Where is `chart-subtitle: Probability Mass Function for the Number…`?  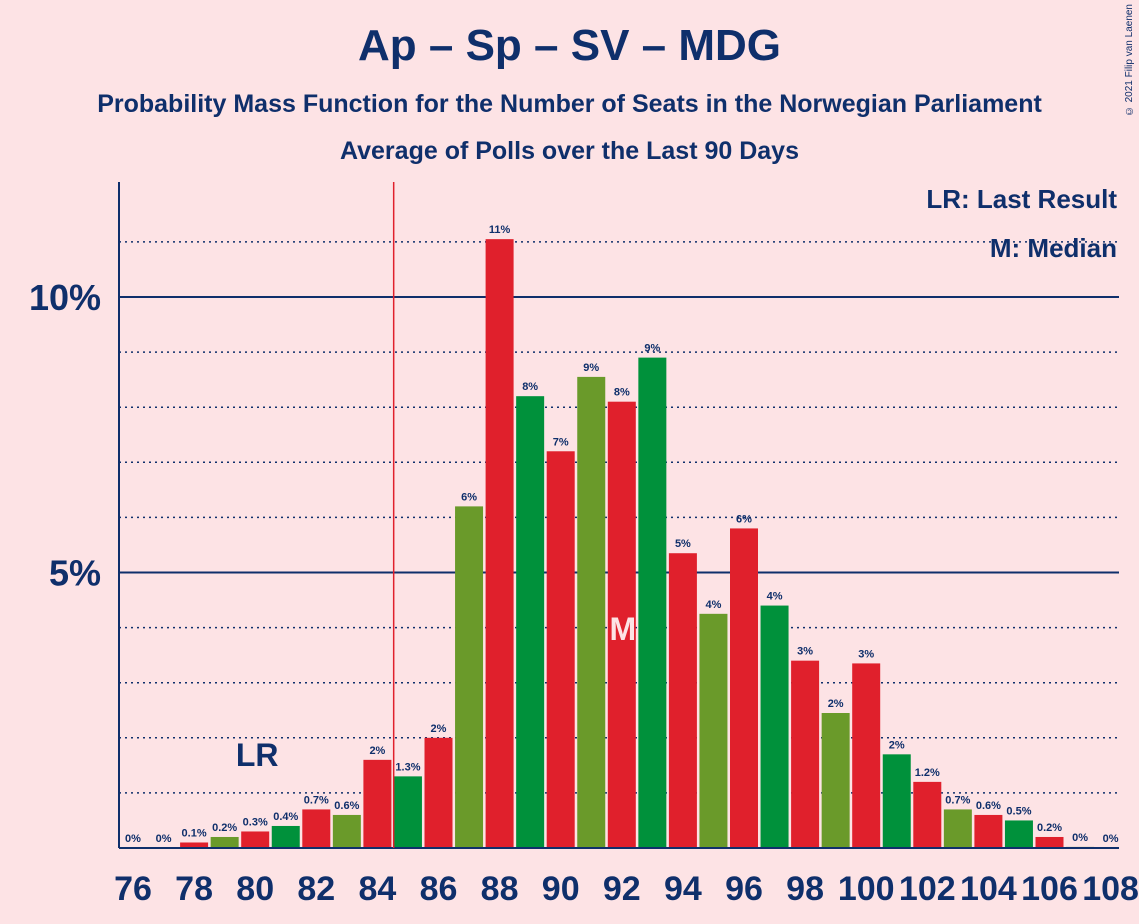
chart-subtitle: Probability Mass Function for the Number… is located at coordinates (569, 104).